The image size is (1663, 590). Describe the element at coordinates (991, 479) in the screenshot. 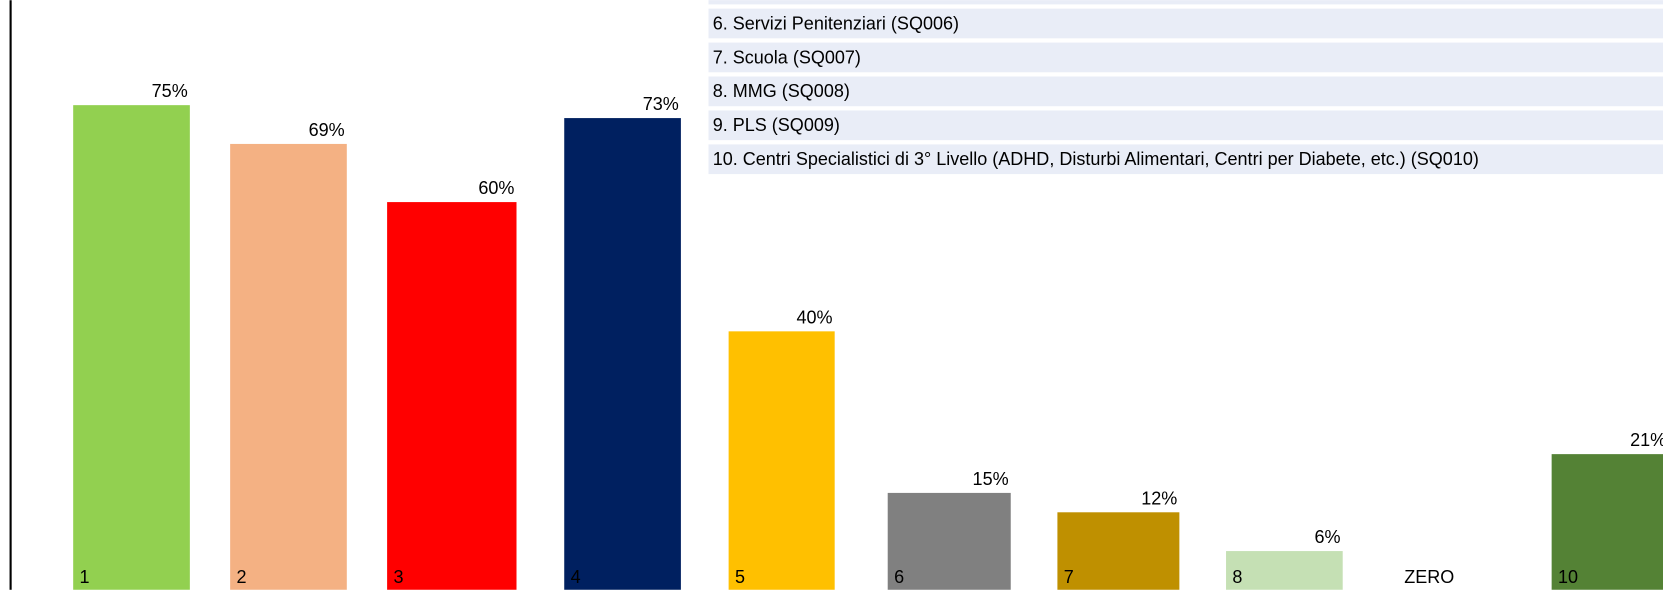

I see `value-label: 15%` at that location.